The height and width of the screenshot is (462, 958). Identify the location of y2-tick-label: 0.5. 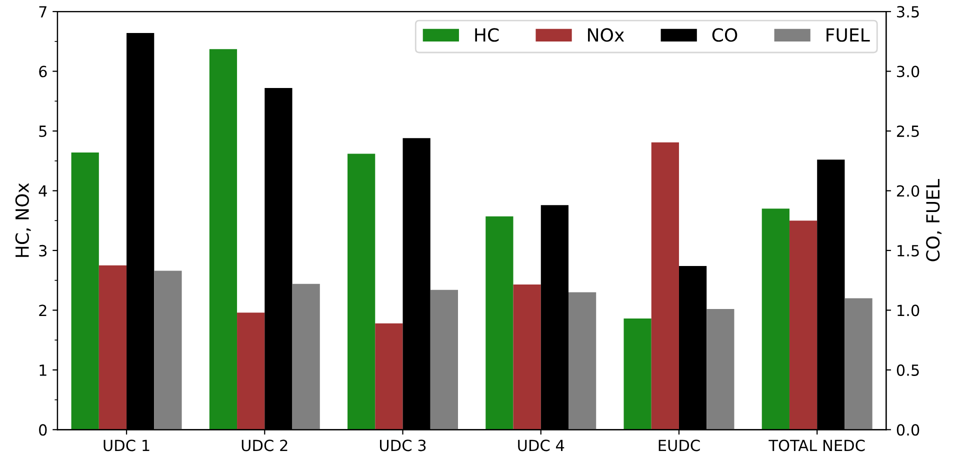
(907, 370).